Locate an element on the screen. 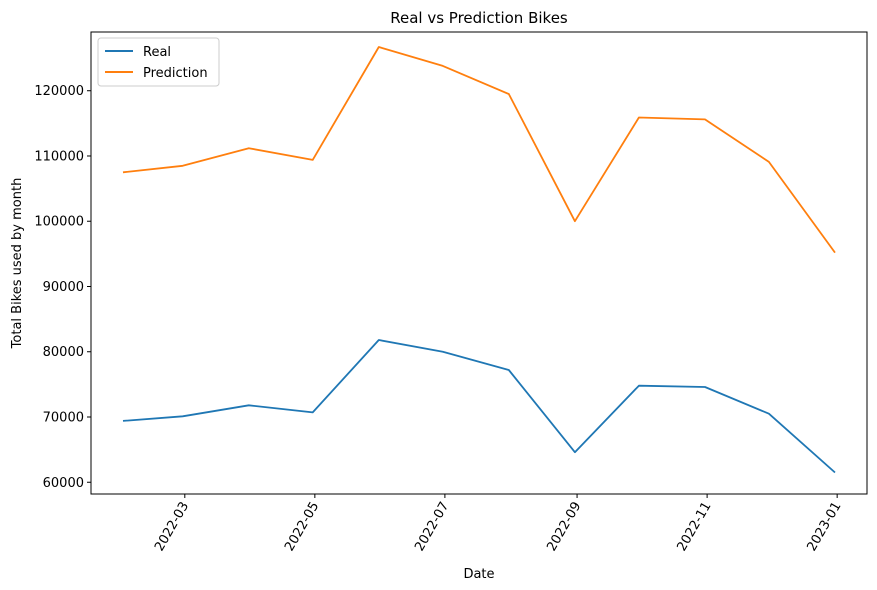 The height and width of the screenshot is (590, 877). x-tick-label: 2022-07 is located at coordinates (432, 527).